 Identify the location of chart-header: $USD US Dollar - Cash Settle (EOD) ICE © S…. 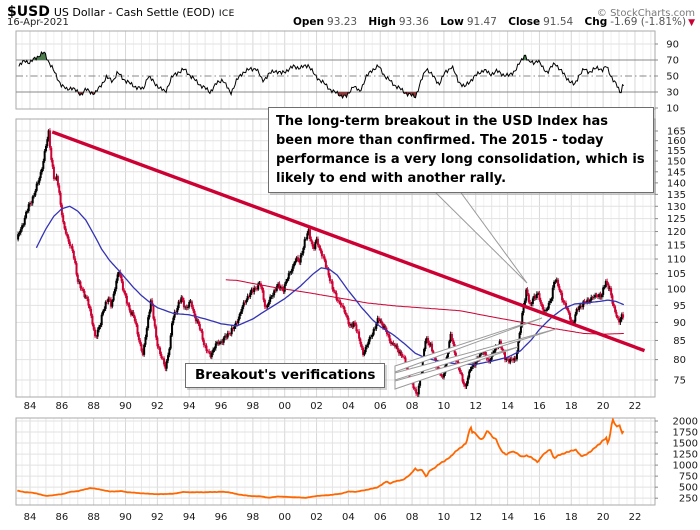
(351, 10).